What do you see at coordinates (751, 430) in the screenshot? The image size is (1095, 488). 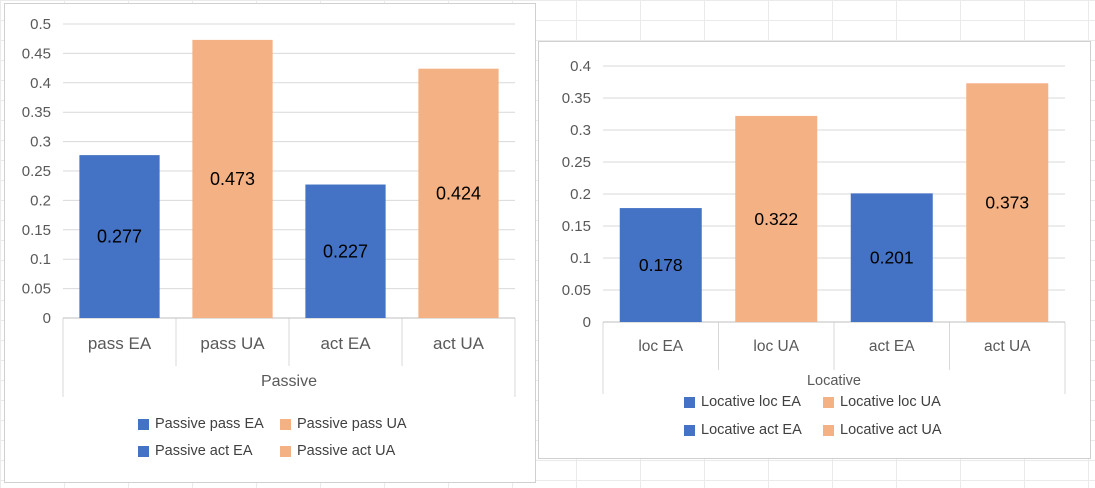 I see `legend-label: Locative act EA` at bounding box center [751, 430].